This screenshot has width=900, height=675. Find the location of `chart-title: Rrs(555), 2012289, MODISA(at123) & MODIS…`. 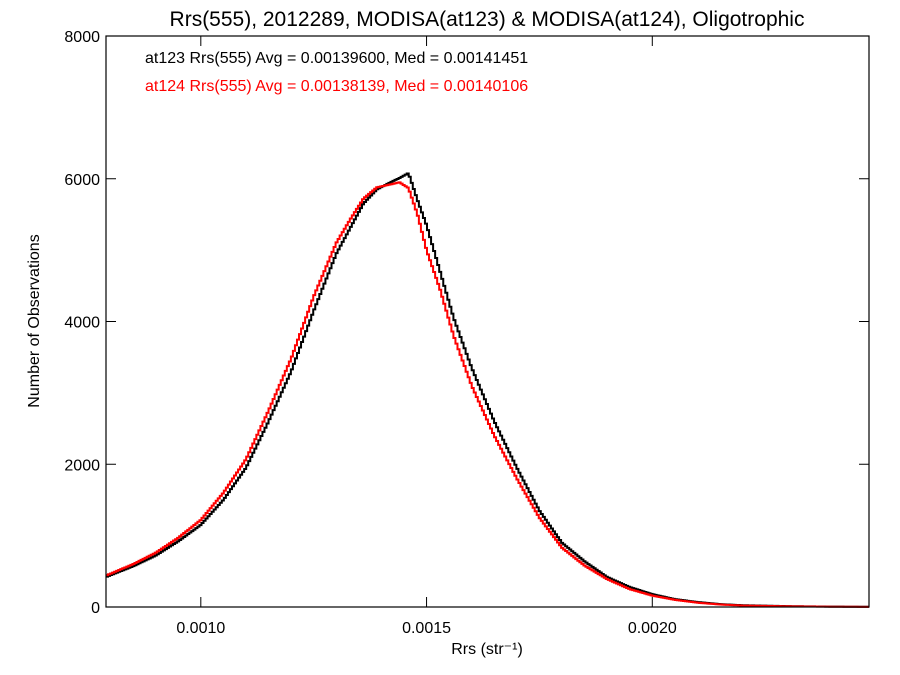

chart-title: Rrs(555), 2012289, MODISA(at123) & MODIS… is located at coordinates (487, 19).